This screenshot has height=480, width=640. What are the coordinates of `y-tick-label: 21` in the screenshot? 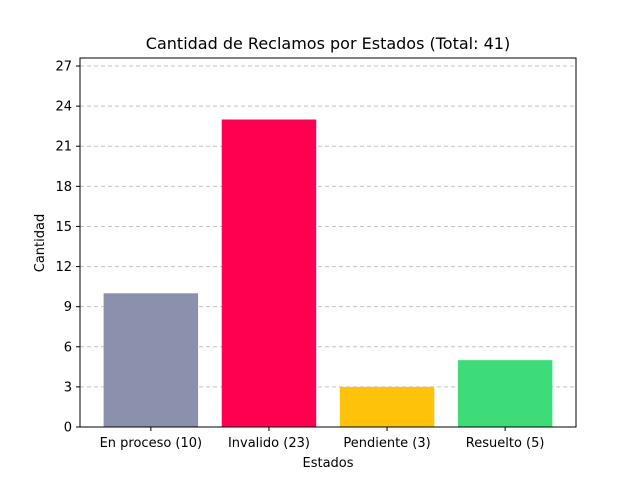 It's located at (63, 147).